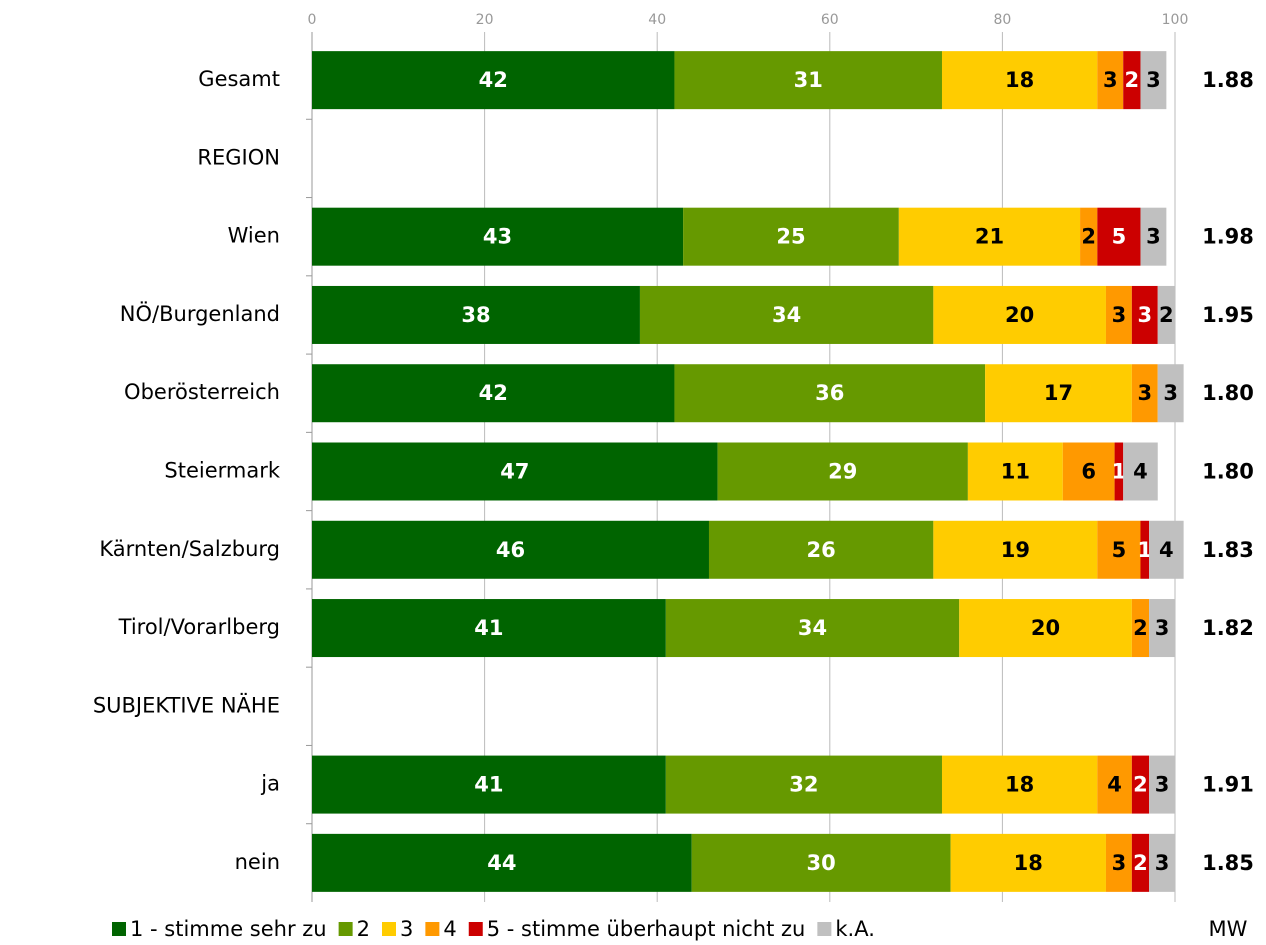 Image resolution: width=1266 pixels, height=945 pixels. What do you see at coordinates (657, 20) in the screenshot?
I see `x-tick-label: 40` at bounding box center [657, 20].